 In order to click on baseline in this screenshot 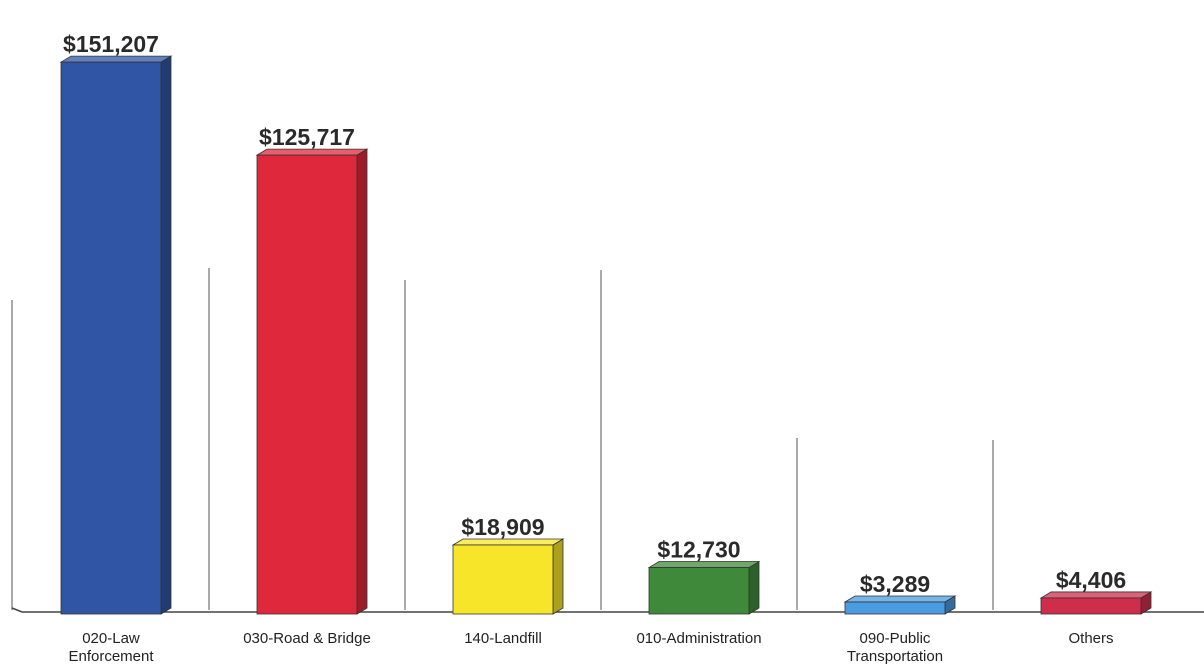, I will do `click(607, 610)`.